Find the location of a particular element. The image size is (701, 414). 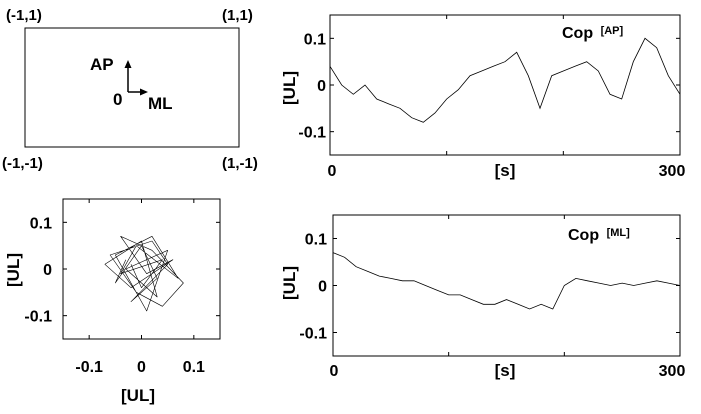

cop-ap-y-tick-labels: 0.1 0 -0.1 is located at coordinates (312, 86).